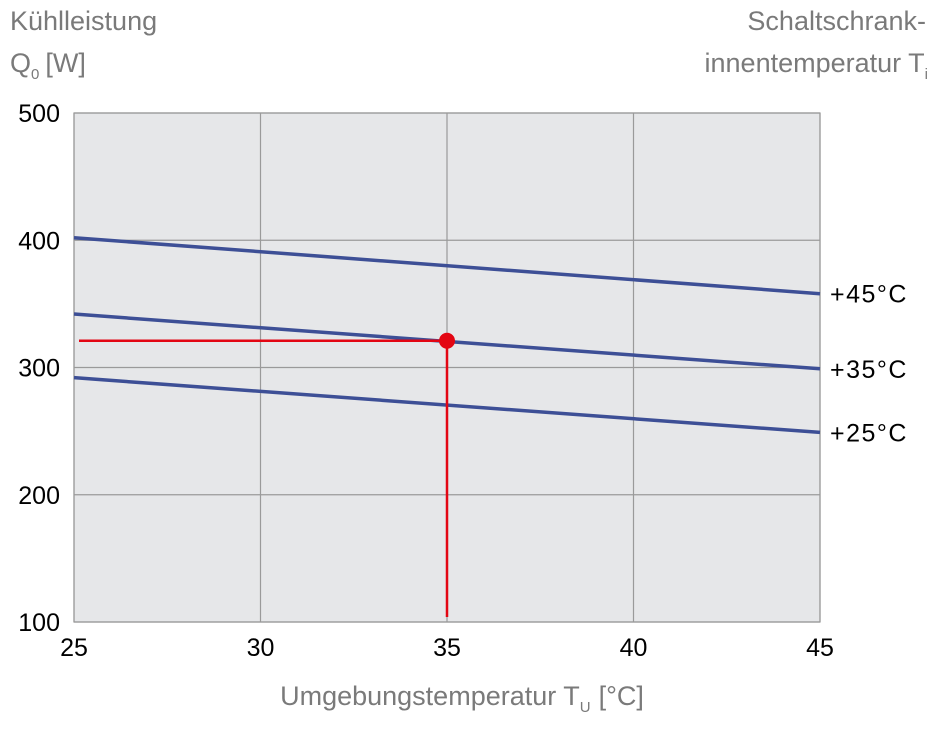 The image size is (940, 730). What do you see at coordinates (83, 21) in the screenshot?
I see `y-title-line1: Kühlleistung` at bounding box center [83, 21].